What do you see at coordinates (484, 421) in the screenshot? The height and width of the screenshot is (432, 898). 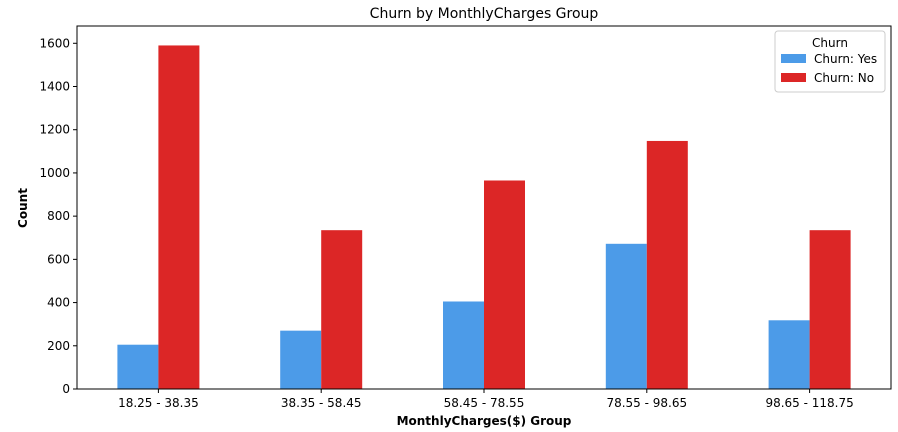 I see `x-axis-label: MonthlyCharges($) Group` at bounding box center [484, 421].